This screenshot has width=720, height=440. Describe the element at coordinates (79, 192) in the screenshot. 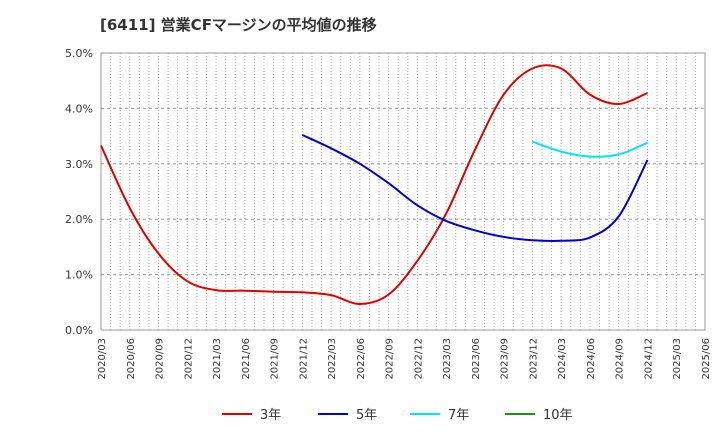

I see `y-axis: 0.0% 1.0% 2.0% 3.0% 4.0% 5.0%` at that location.